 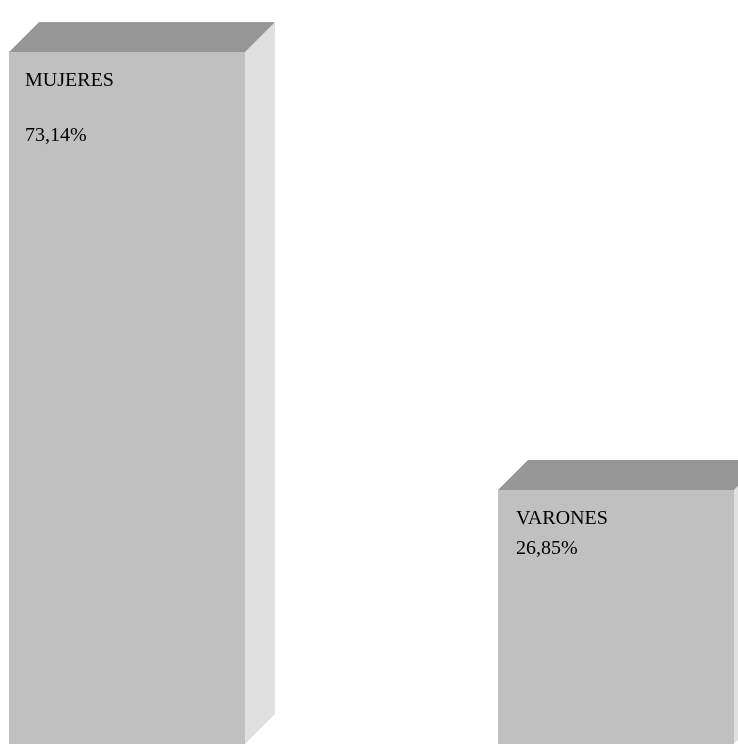 I want to click on bar-value-label-varones: 26,85%, so click(x=547, y=548).